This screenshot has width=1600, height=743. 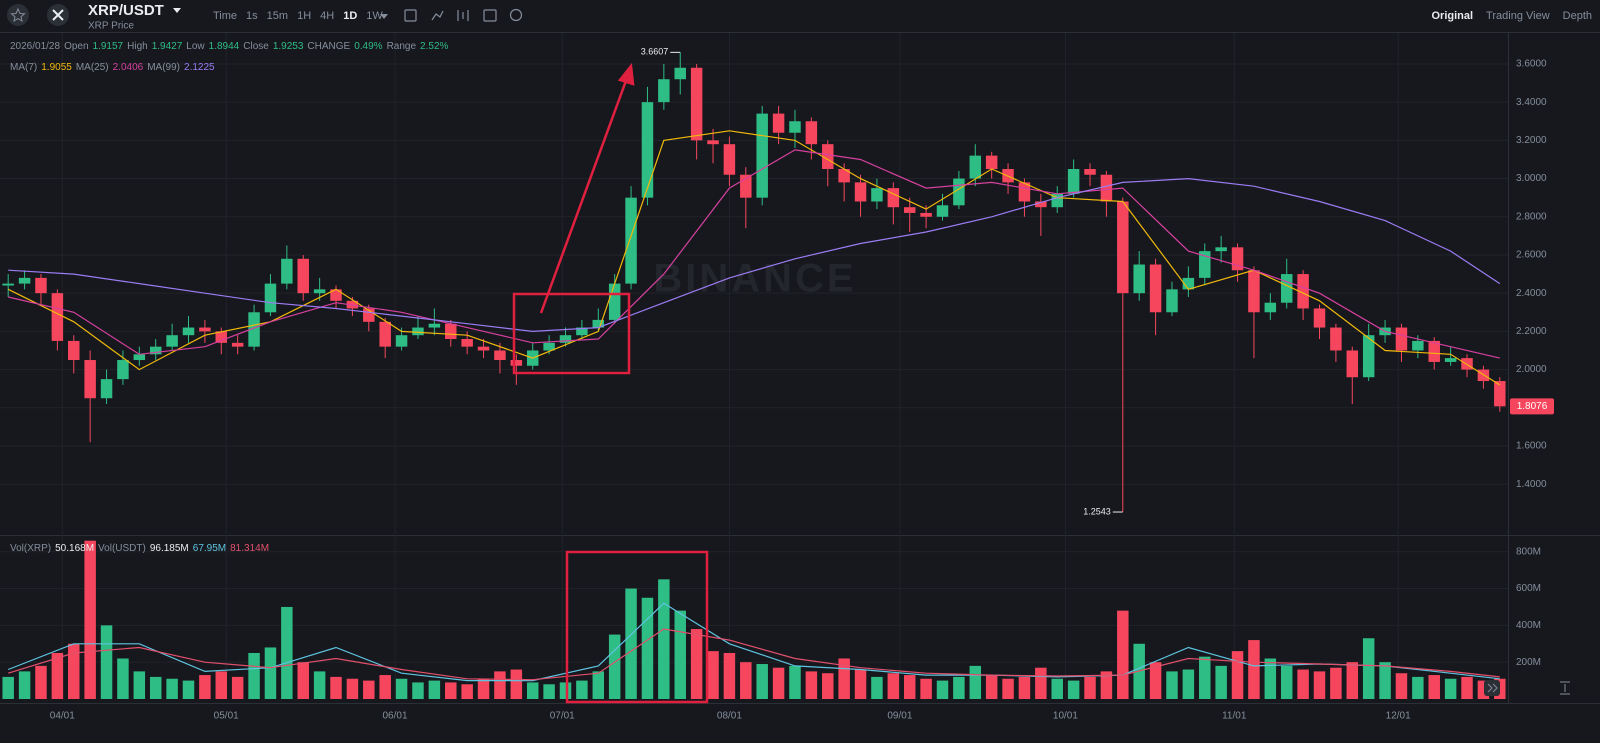 What do you see at coordinates (1452, 16) in the screenshot?
I see `view-tab: Original` at bounding box center [1452, 16].